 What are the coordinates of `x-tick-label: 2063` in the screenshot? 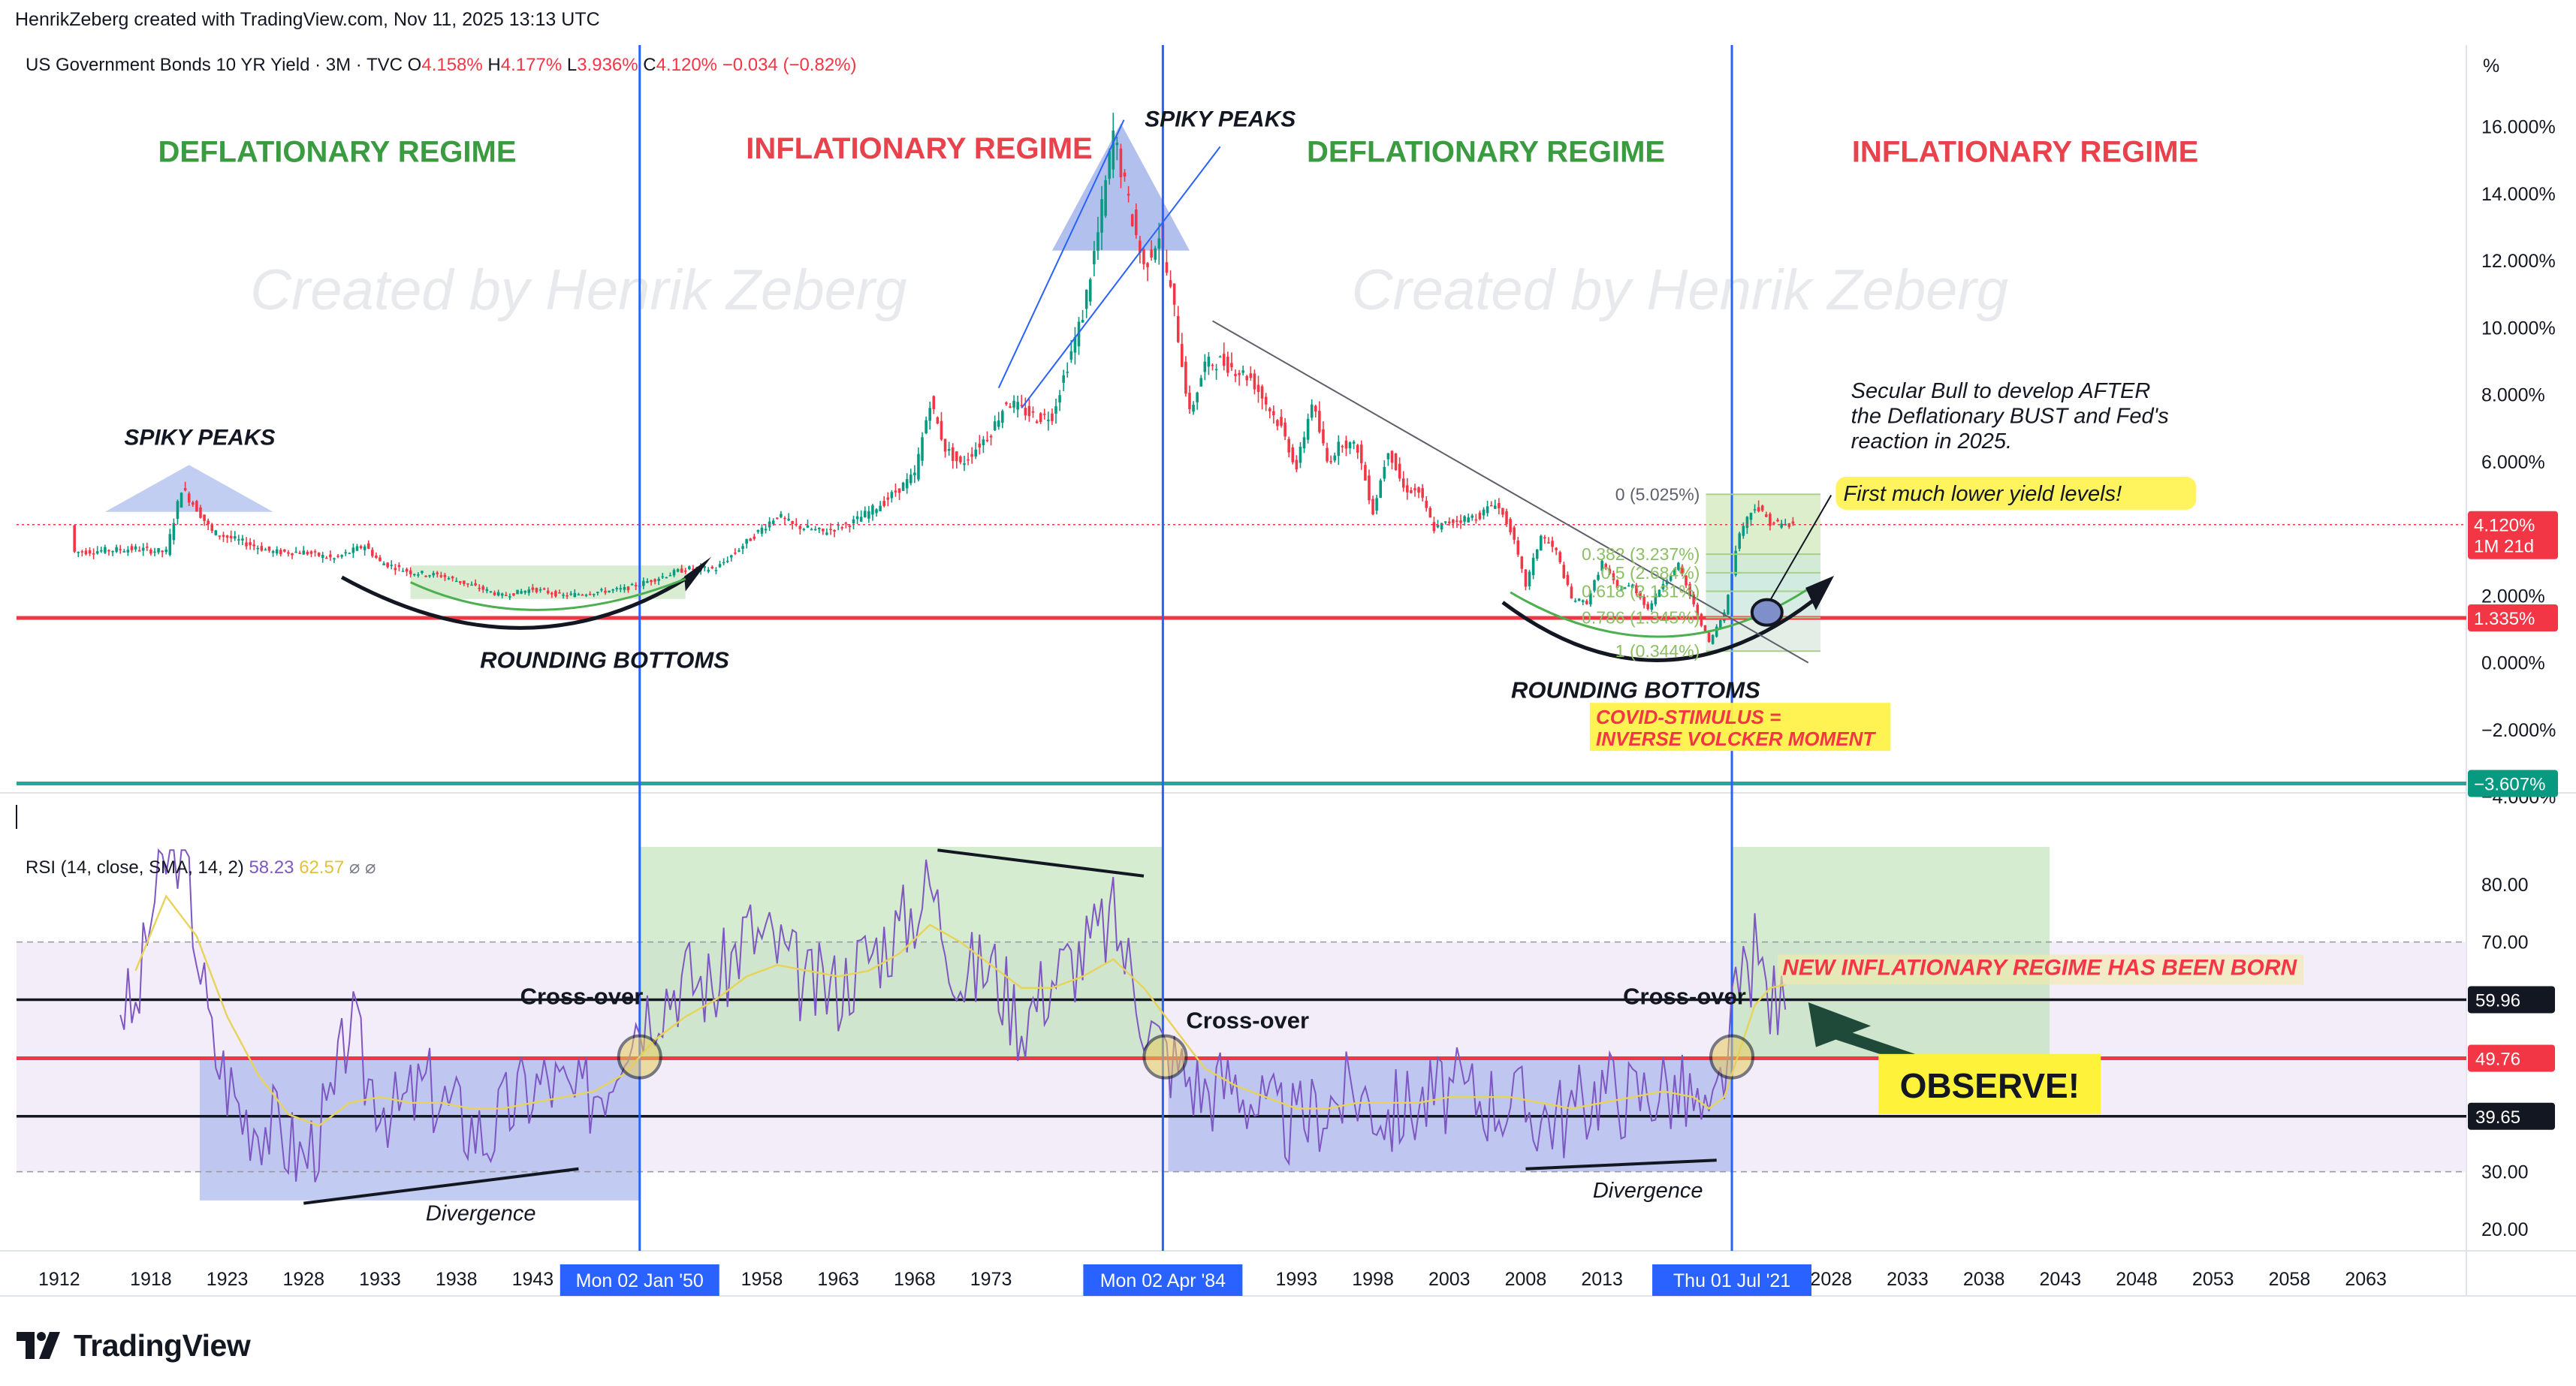 It's located at (2366, 1280).